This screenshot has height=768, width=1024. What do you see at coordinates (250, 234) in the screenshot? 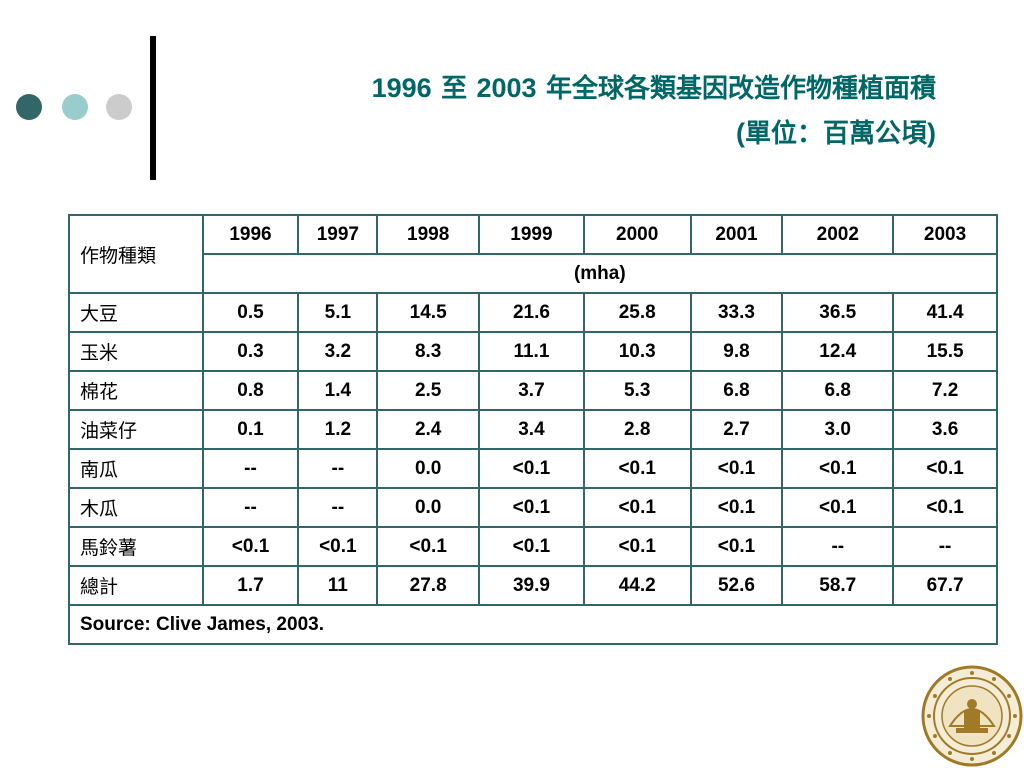
I see `year-header: 1996` at bounding box center [250, 234].